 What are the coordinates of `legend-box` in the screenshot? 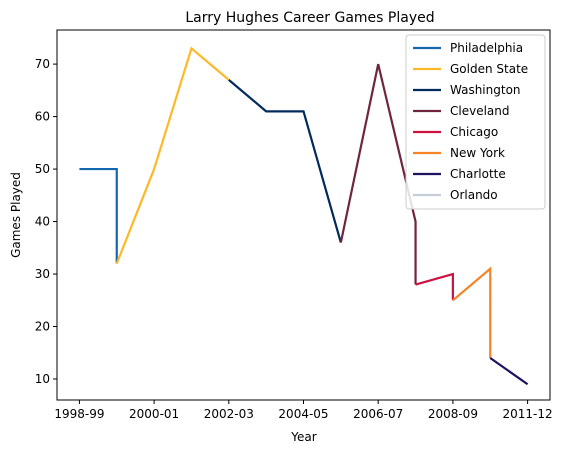 It's located at (475, 122).